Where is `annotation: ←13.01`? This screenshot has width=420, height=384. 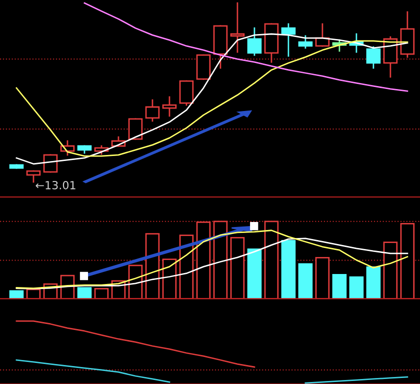
annotation: ←13.01 is located at coordinates (56, 185).